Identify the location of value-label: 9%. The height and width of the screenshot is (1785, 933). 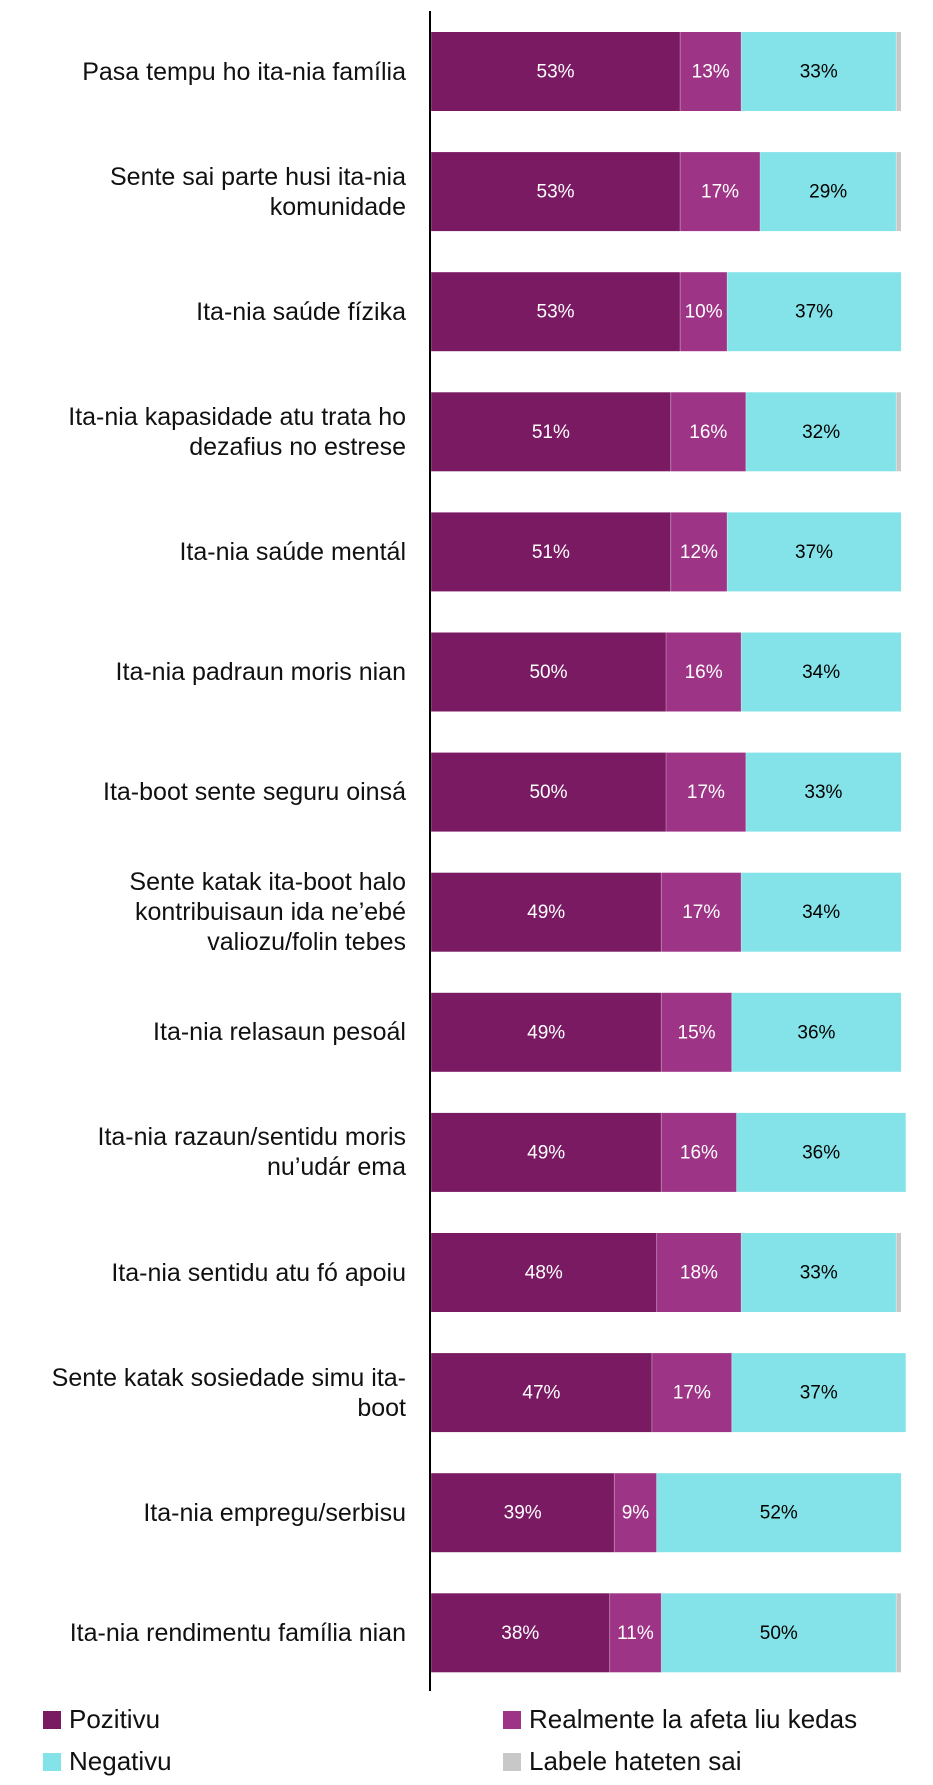
(636, 1513).